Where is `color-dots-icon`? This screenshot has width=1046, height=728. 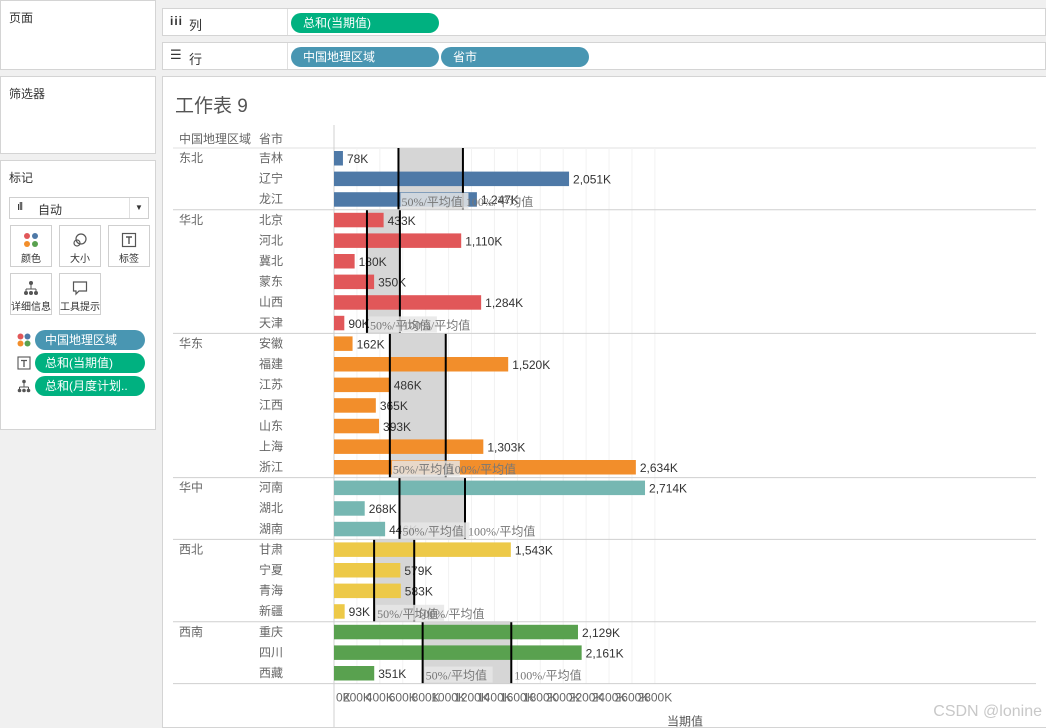
color-dots-icon is located at coordinates (31, 240).